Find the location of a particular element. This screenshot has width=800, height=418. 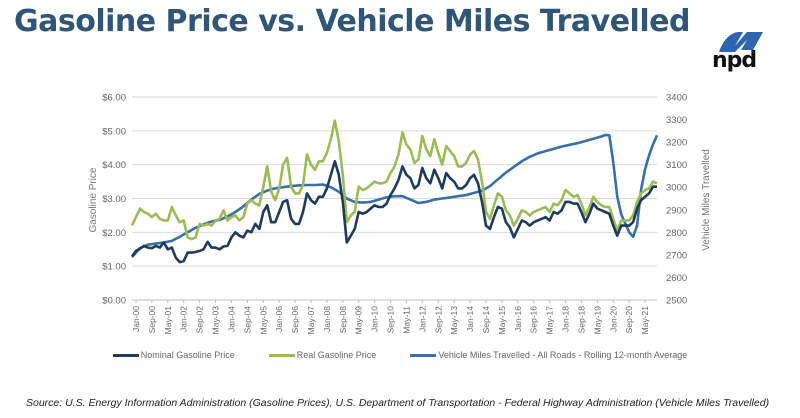

x-tick-label: May-11 is located at coordinates (406, 320).